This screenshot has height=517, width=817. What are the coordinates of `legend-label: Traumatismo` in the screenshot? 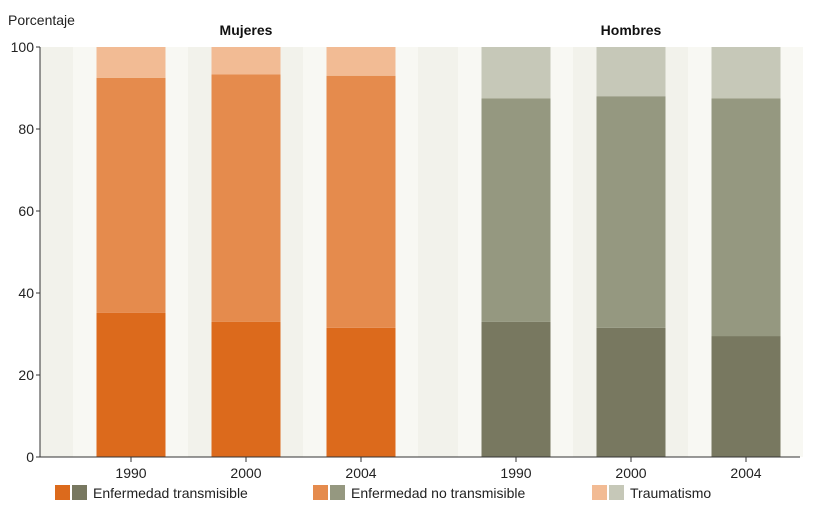 It's located at (670, 493).